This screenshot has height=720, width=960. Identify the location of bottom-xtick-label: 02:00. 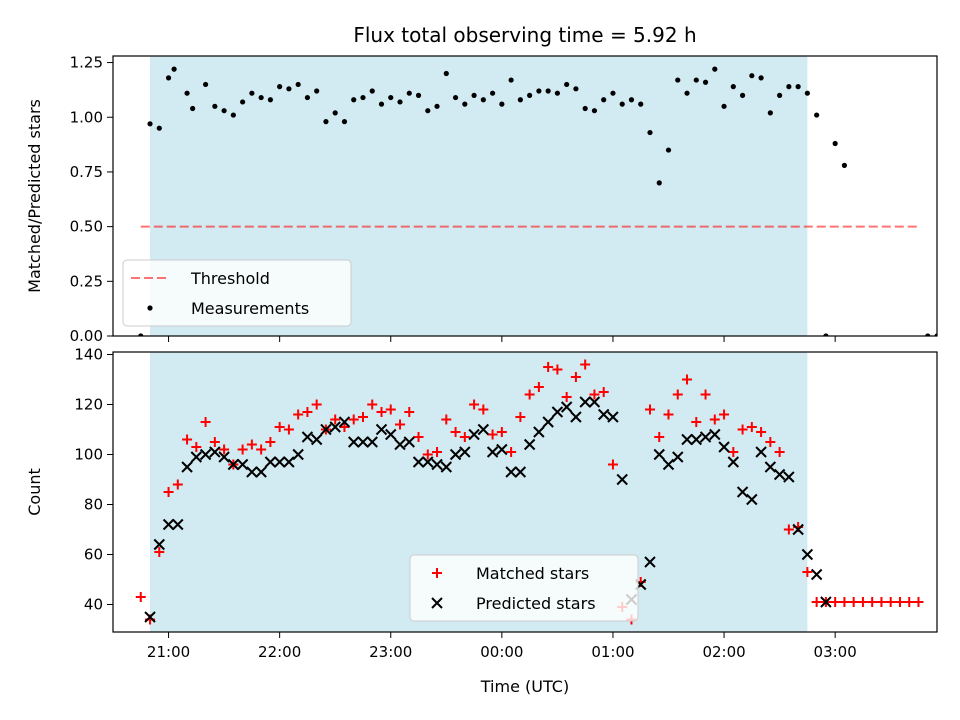
(723, 652).